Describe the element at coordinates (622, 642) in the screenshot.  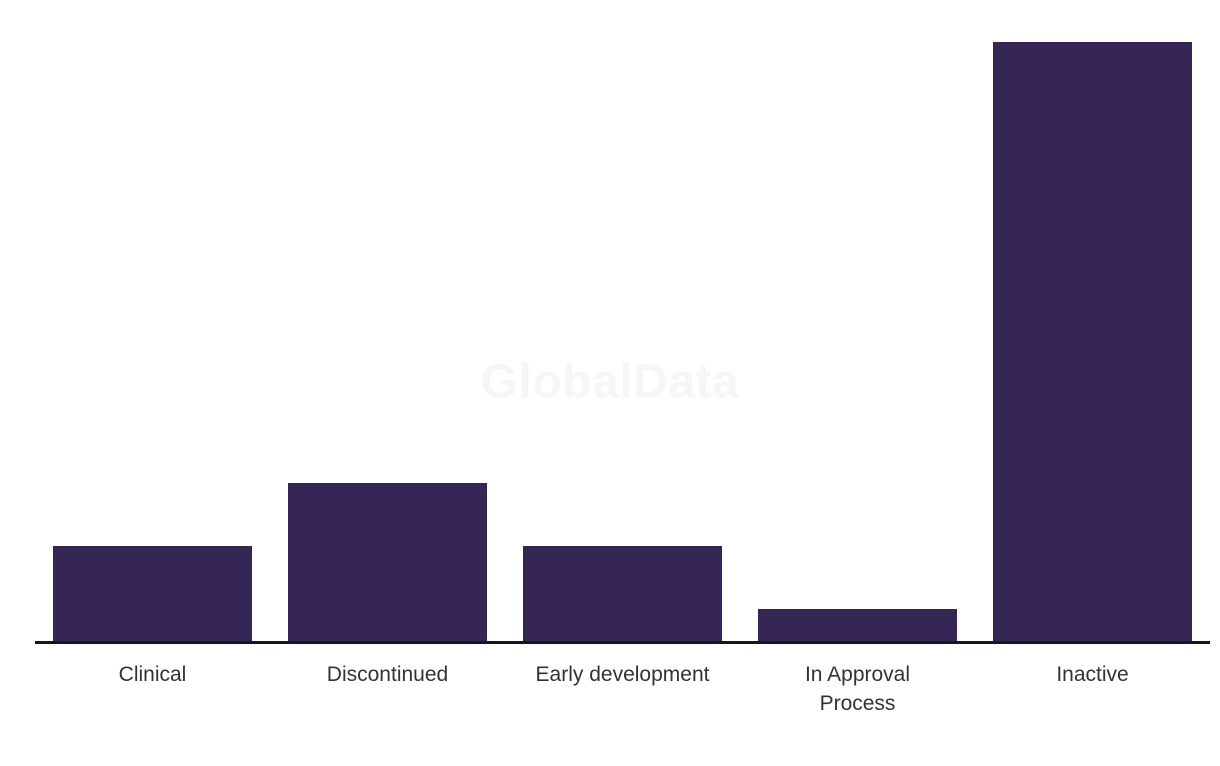
I see `x-axis-line` at that location.